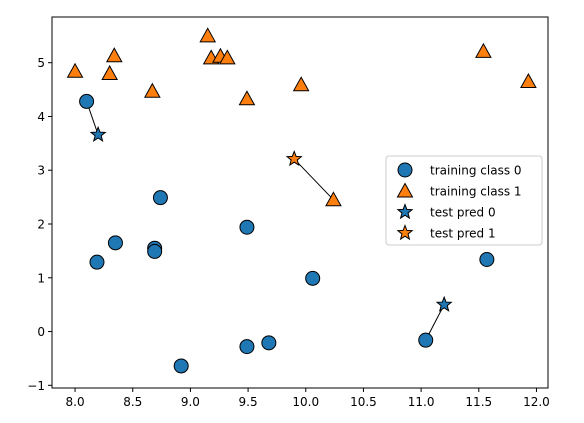 Image resolution: width=584 pixels, height=423 pixels. I want to click on x-tick-label-5: 10.5, so click(363, 402).